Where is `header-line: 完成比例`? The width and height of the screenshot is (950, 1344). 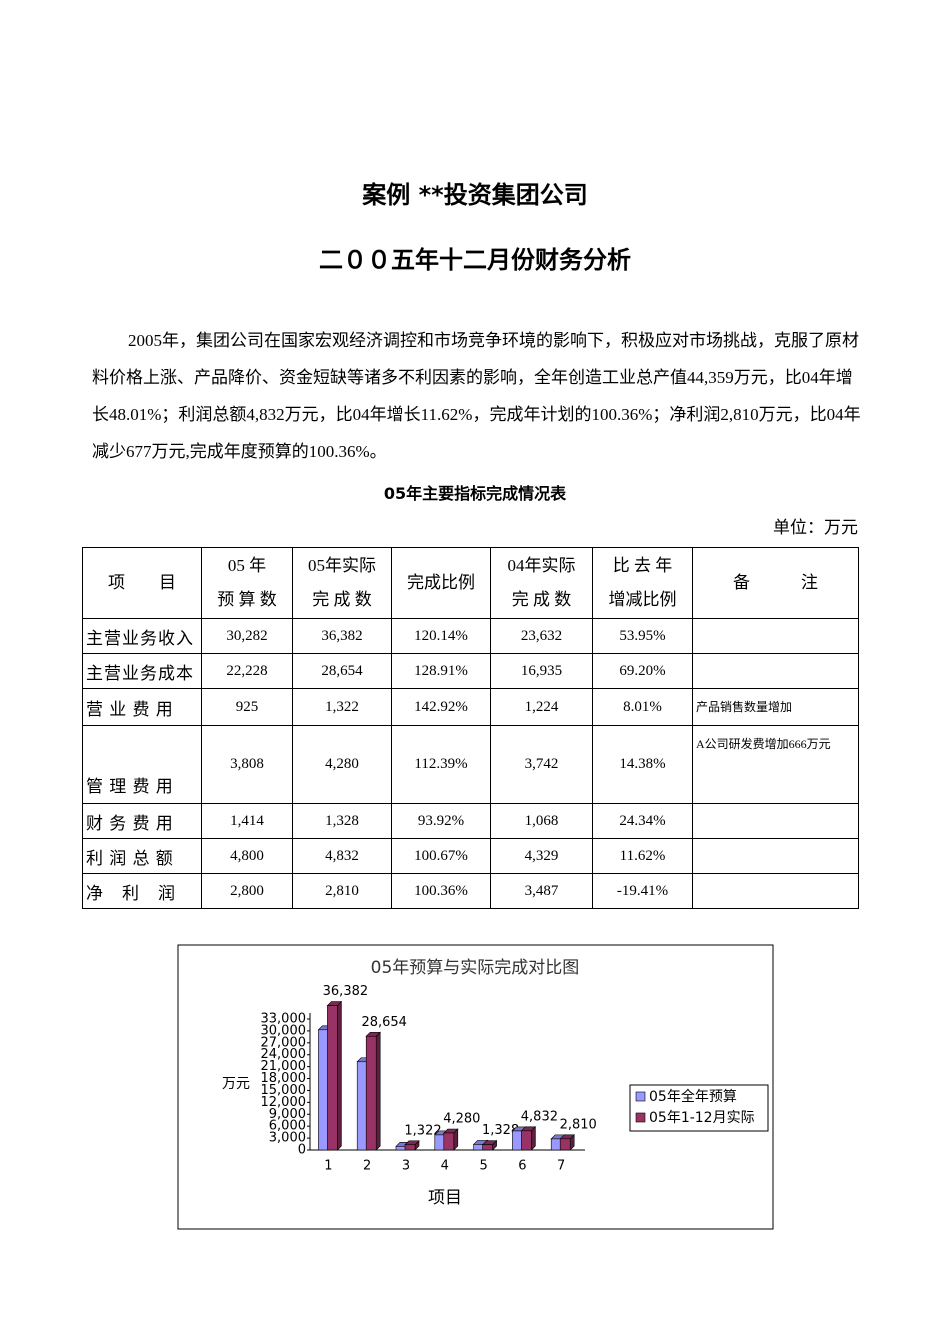 header-line: 完成比例 is located at coordinates (441, 582).